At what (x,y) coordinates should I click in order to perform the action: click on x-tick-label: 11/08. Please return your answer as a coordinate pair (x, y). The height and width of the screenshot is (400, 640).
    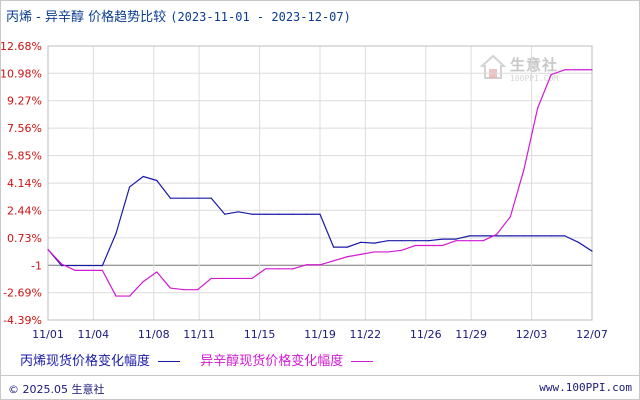
    Looking at the image, I should click on (154, 334).